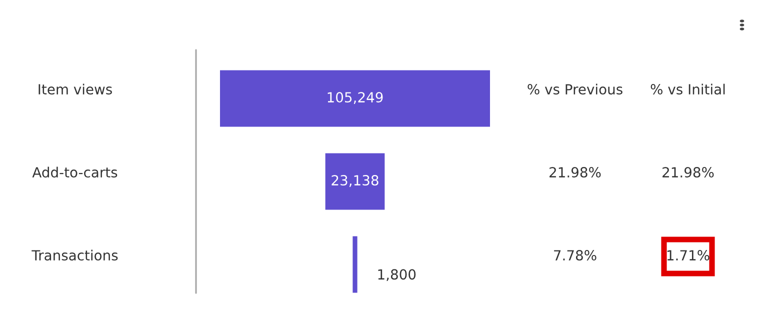  What do you see at coordinates (355, 181) in the screenshot?
I see `data-label: 23,138` at bounding box center [355, 181].